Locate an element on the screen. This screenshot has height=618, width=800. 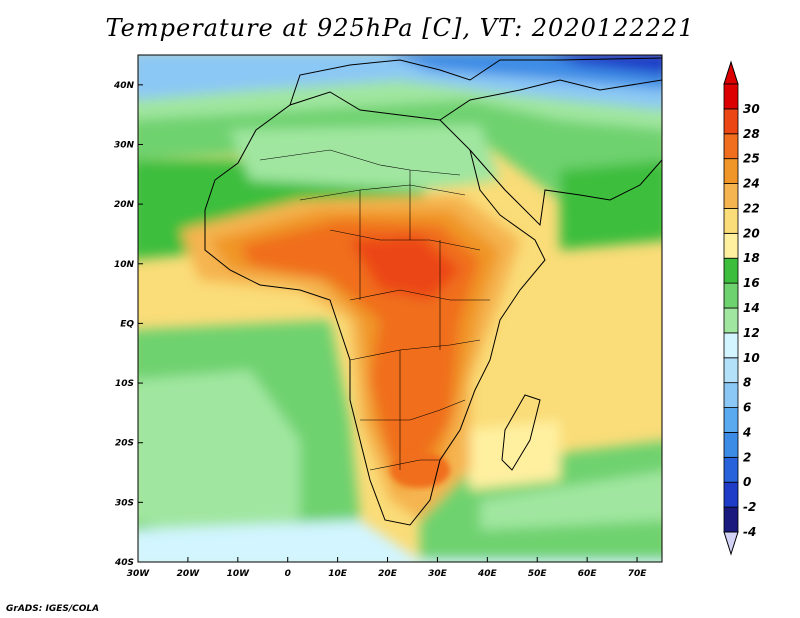
colorbar-label: 14 is located at coordinates (751, 308).